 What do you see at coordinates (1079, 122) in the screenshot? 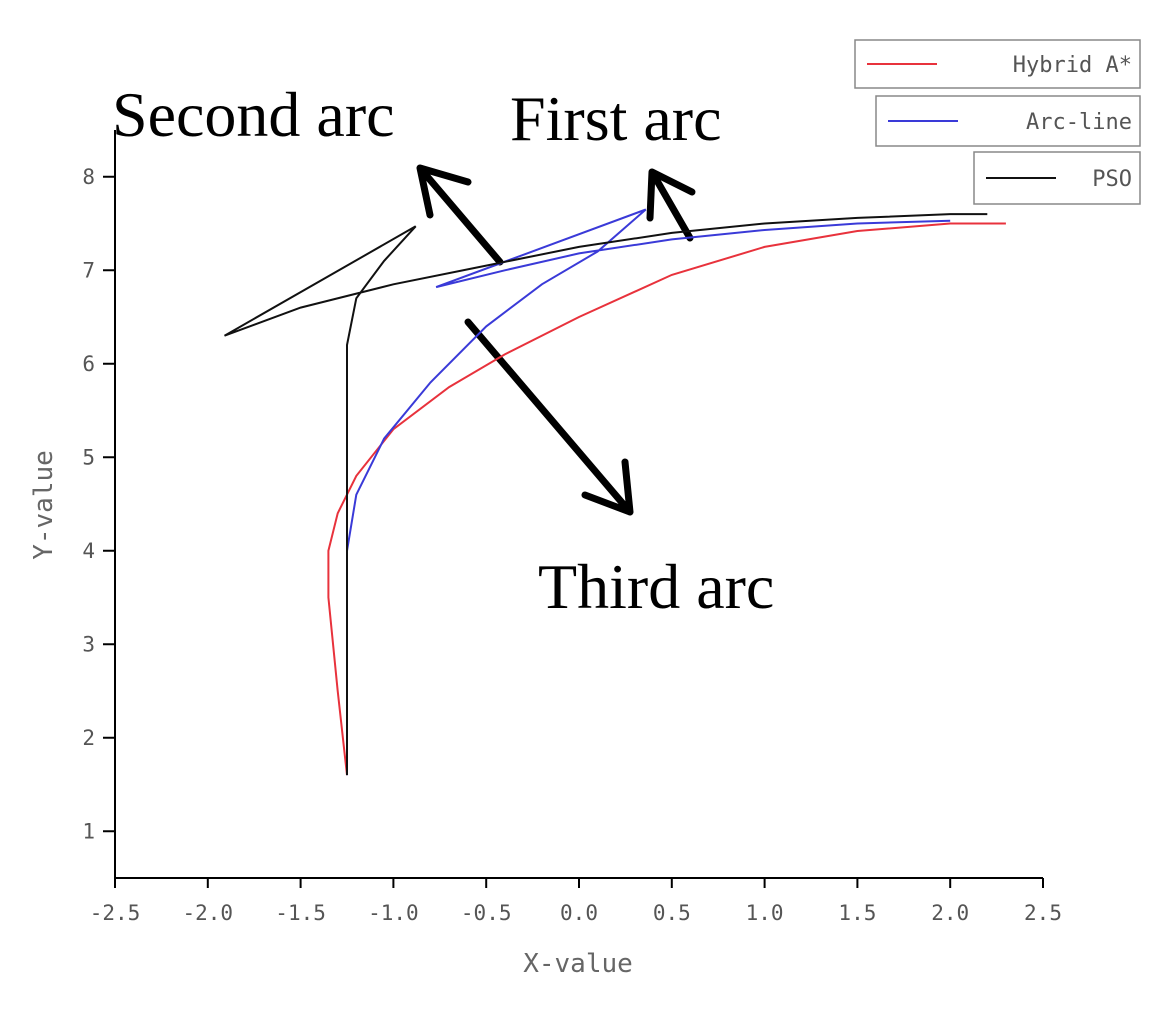
I see `legend-label: Arc-line` at bounding box center [1079, 122].